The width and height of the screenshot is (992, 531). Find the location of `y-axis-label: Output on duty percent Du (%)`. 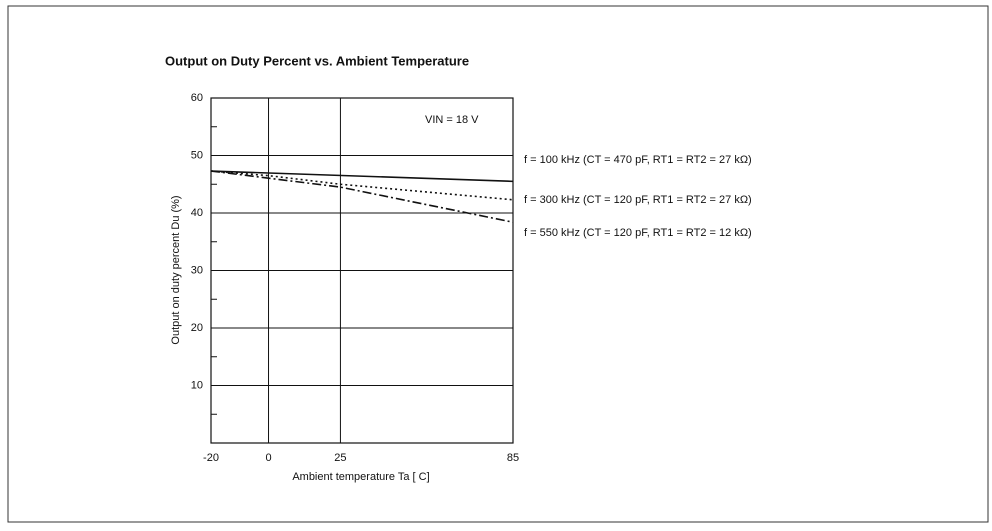

y-axis-label: Output on duty percent Du (%) is located at coordinates (176, 269).